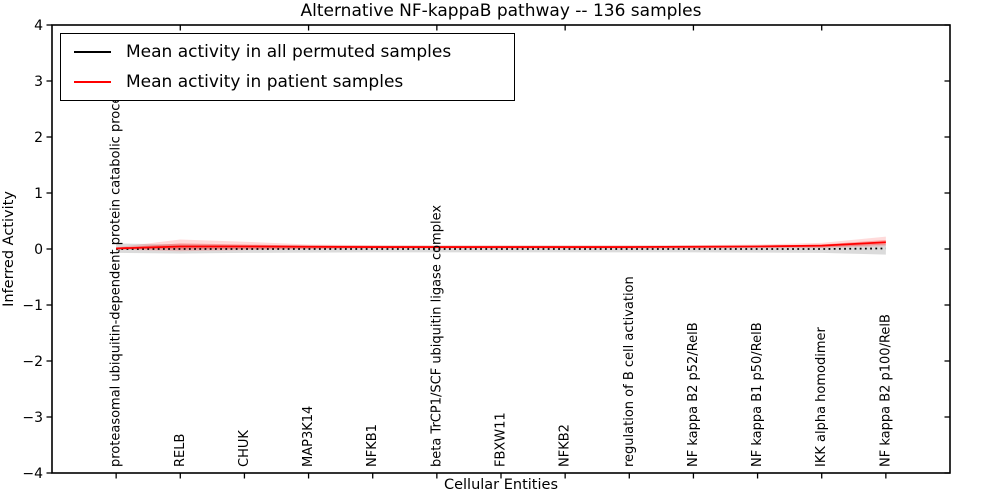  I want to click on x-tick-label: MAP3K14, so click(308, 436).